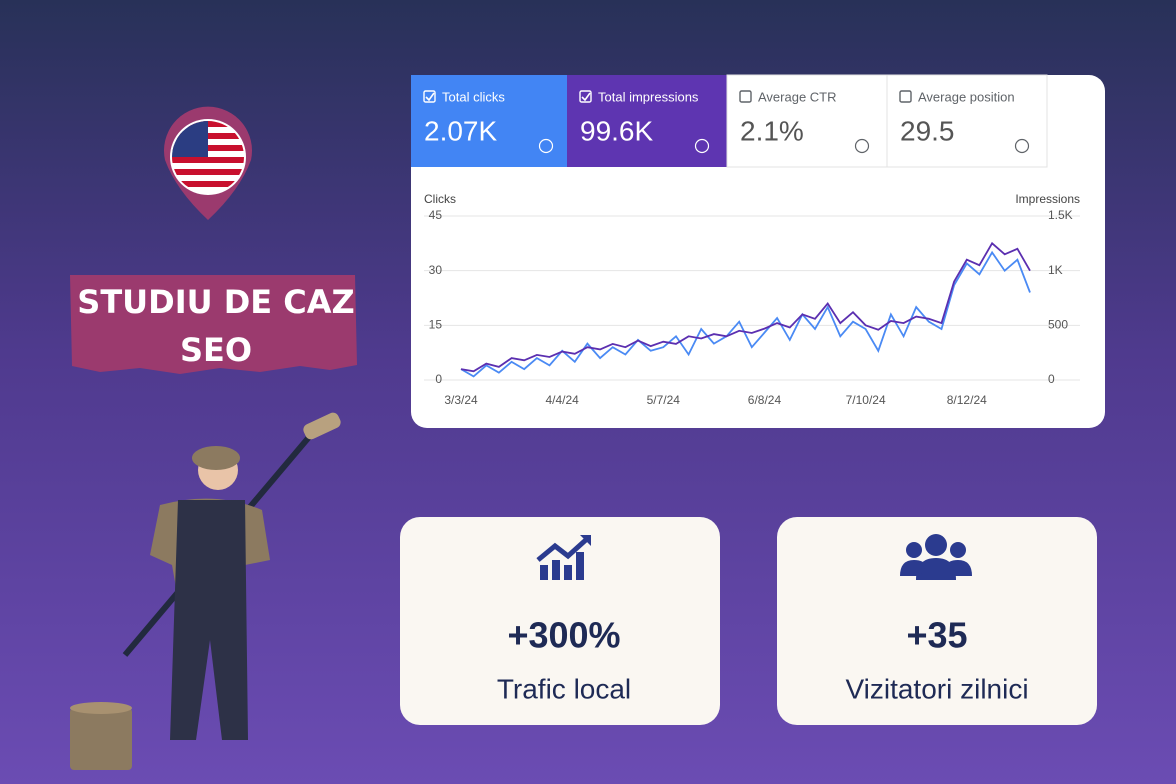  I want to click on stat-label: Vizitatori zilnici, so click(936, 688).